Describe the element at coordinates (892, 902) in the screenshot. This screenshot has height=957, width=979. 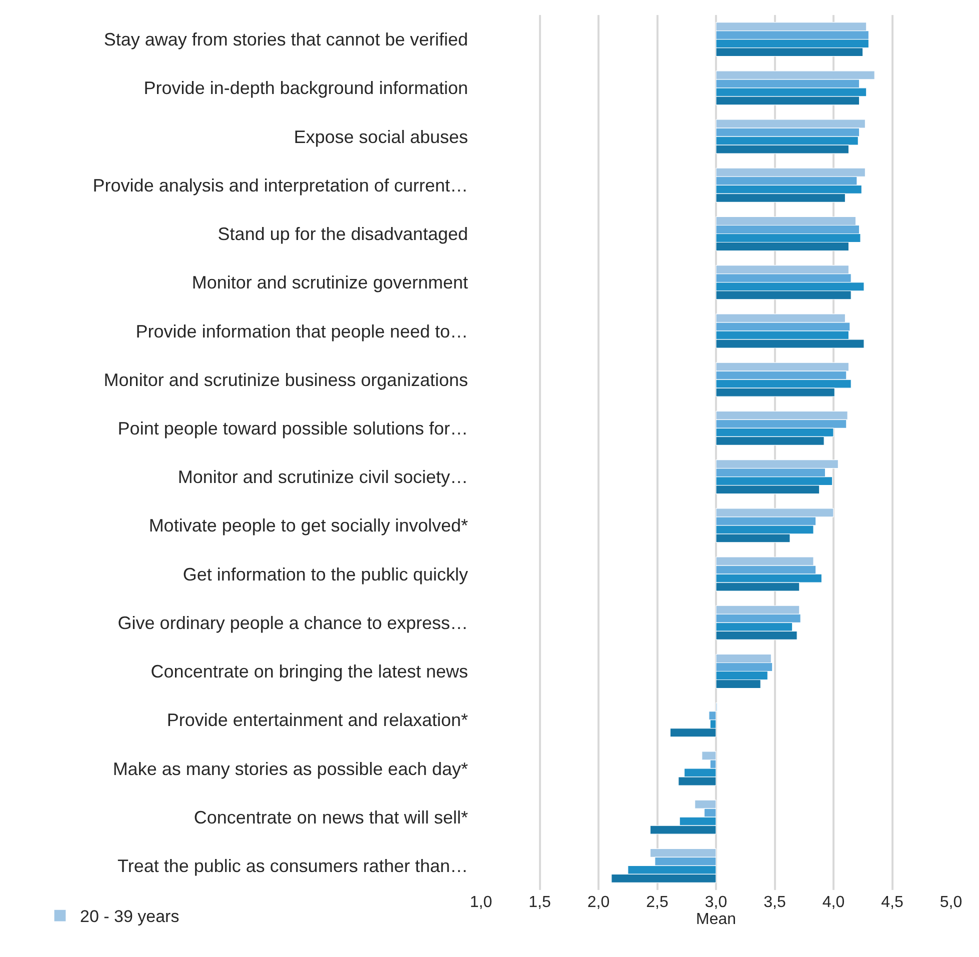
I see `x-tick-label: 4,5` at that location.